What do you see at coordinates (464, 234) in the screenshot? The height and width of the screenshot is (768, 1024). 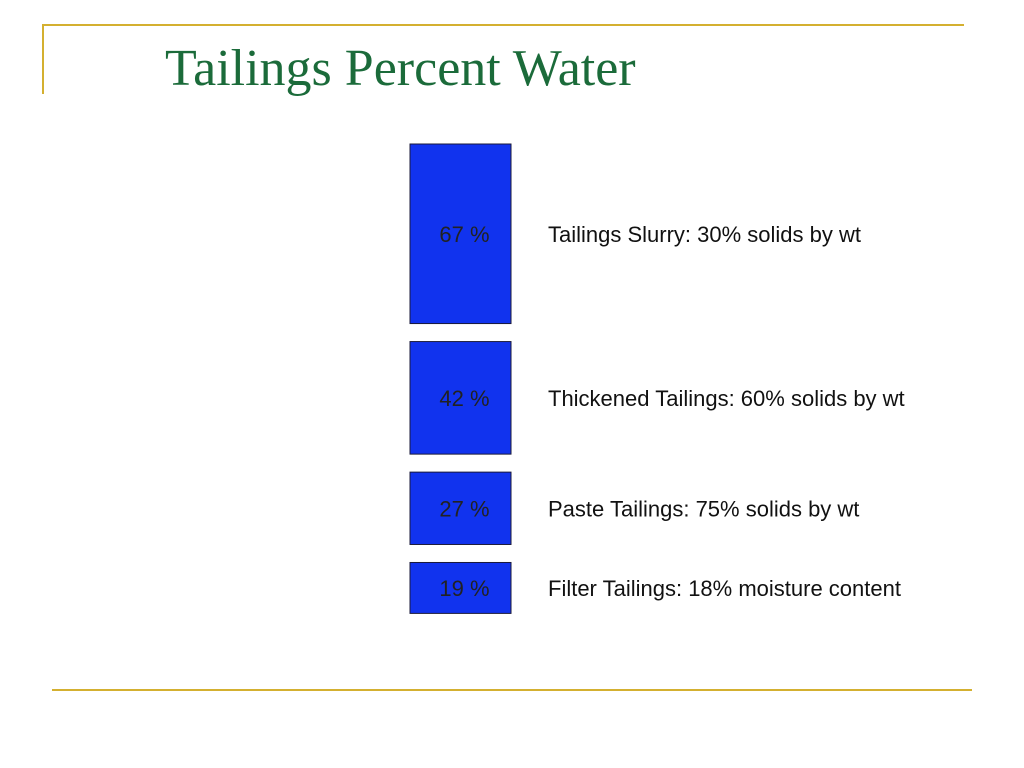 I see `bar-value-label-1: 67 %` at bounding box center [464, 234].